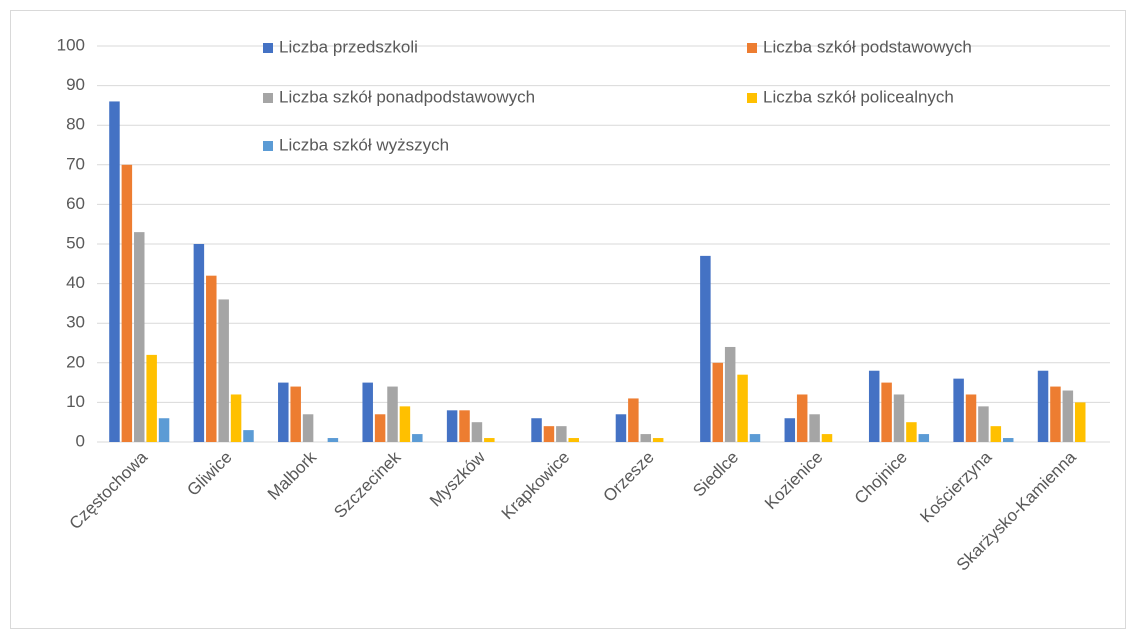  What do you see at coordinates (75, 203) in the screenshot?
I see `y-tick-label: 60` at bounding box center [75, 203].